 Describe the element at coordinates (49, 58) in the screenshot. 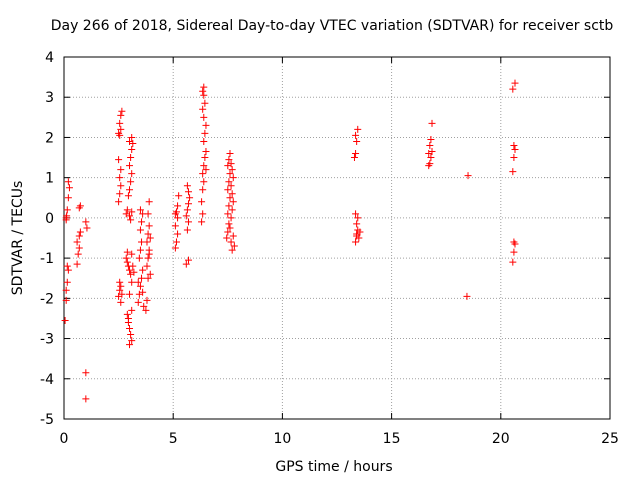

I see `y-tick-label: 4` at that location.